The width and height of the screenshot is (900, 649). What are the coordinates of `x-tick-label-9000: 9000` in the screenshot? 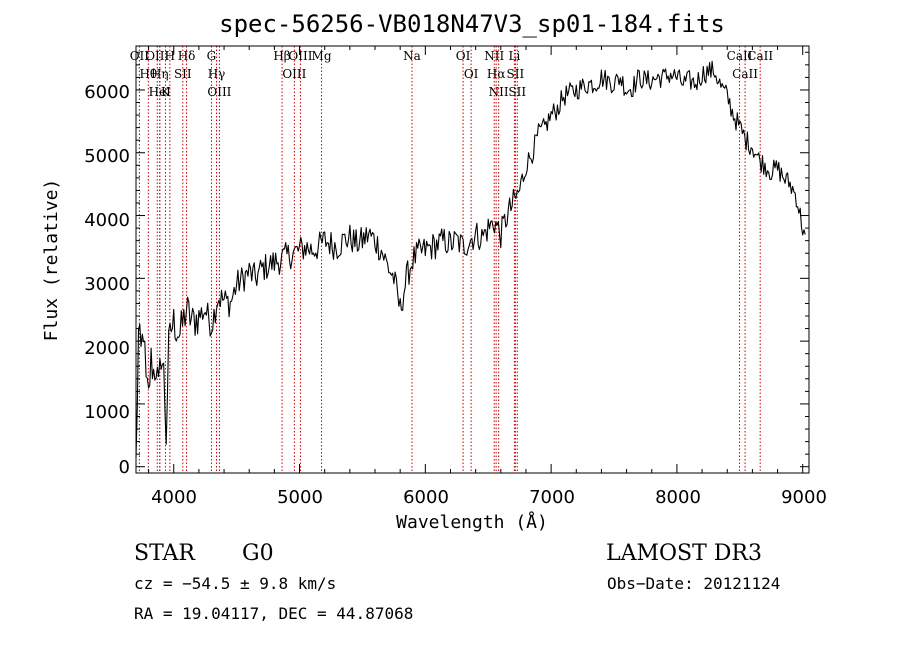 It's located at (804, 497).